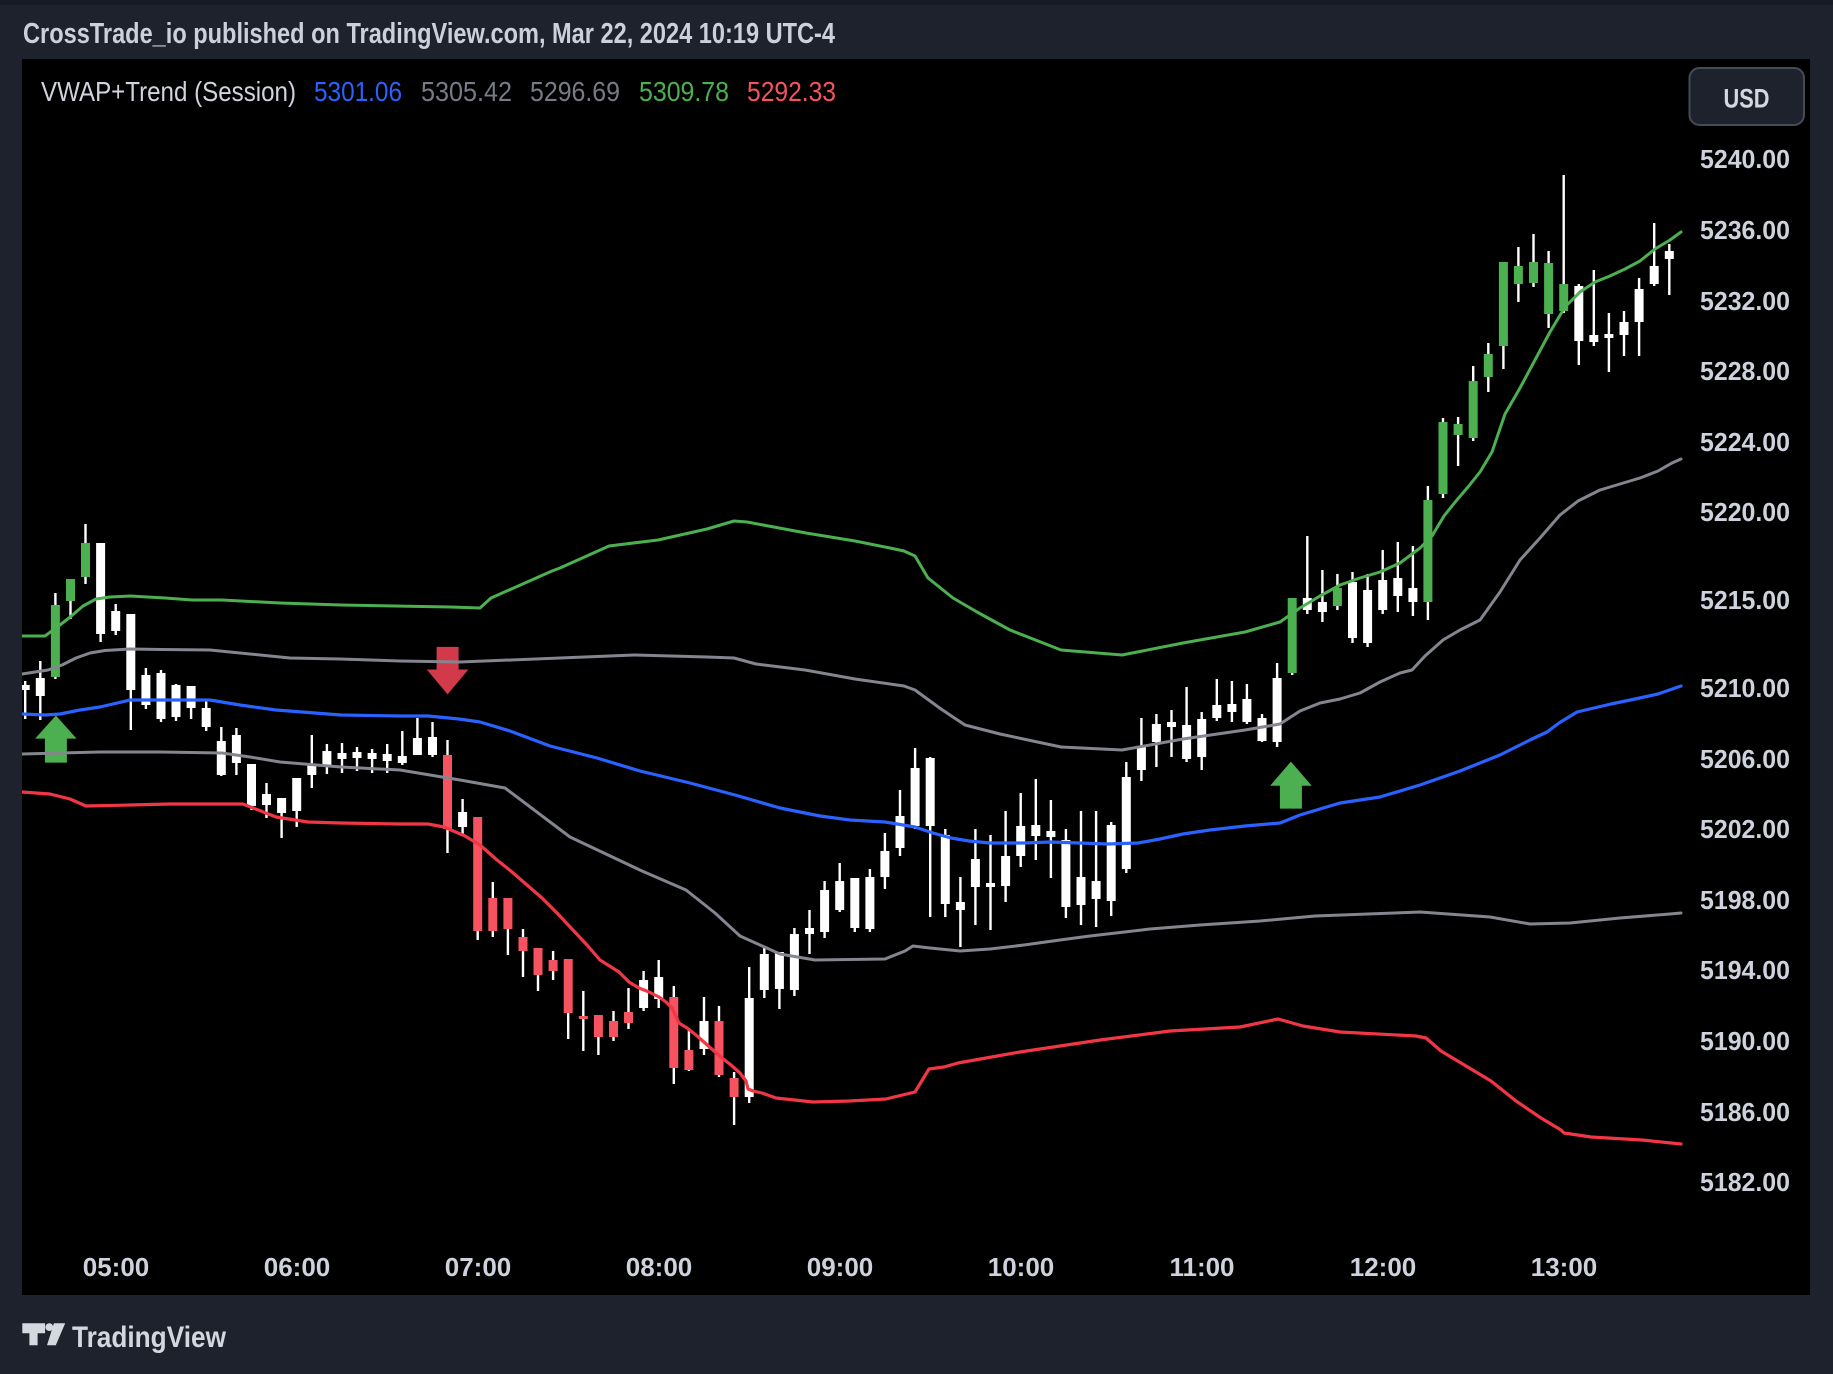 This screenshot has width=1833, height=1374. What do you see at coordinates (1383, 1267) in the screenshot?
I see `svg-text: 12:00` at bounding box center [1383, 1267].